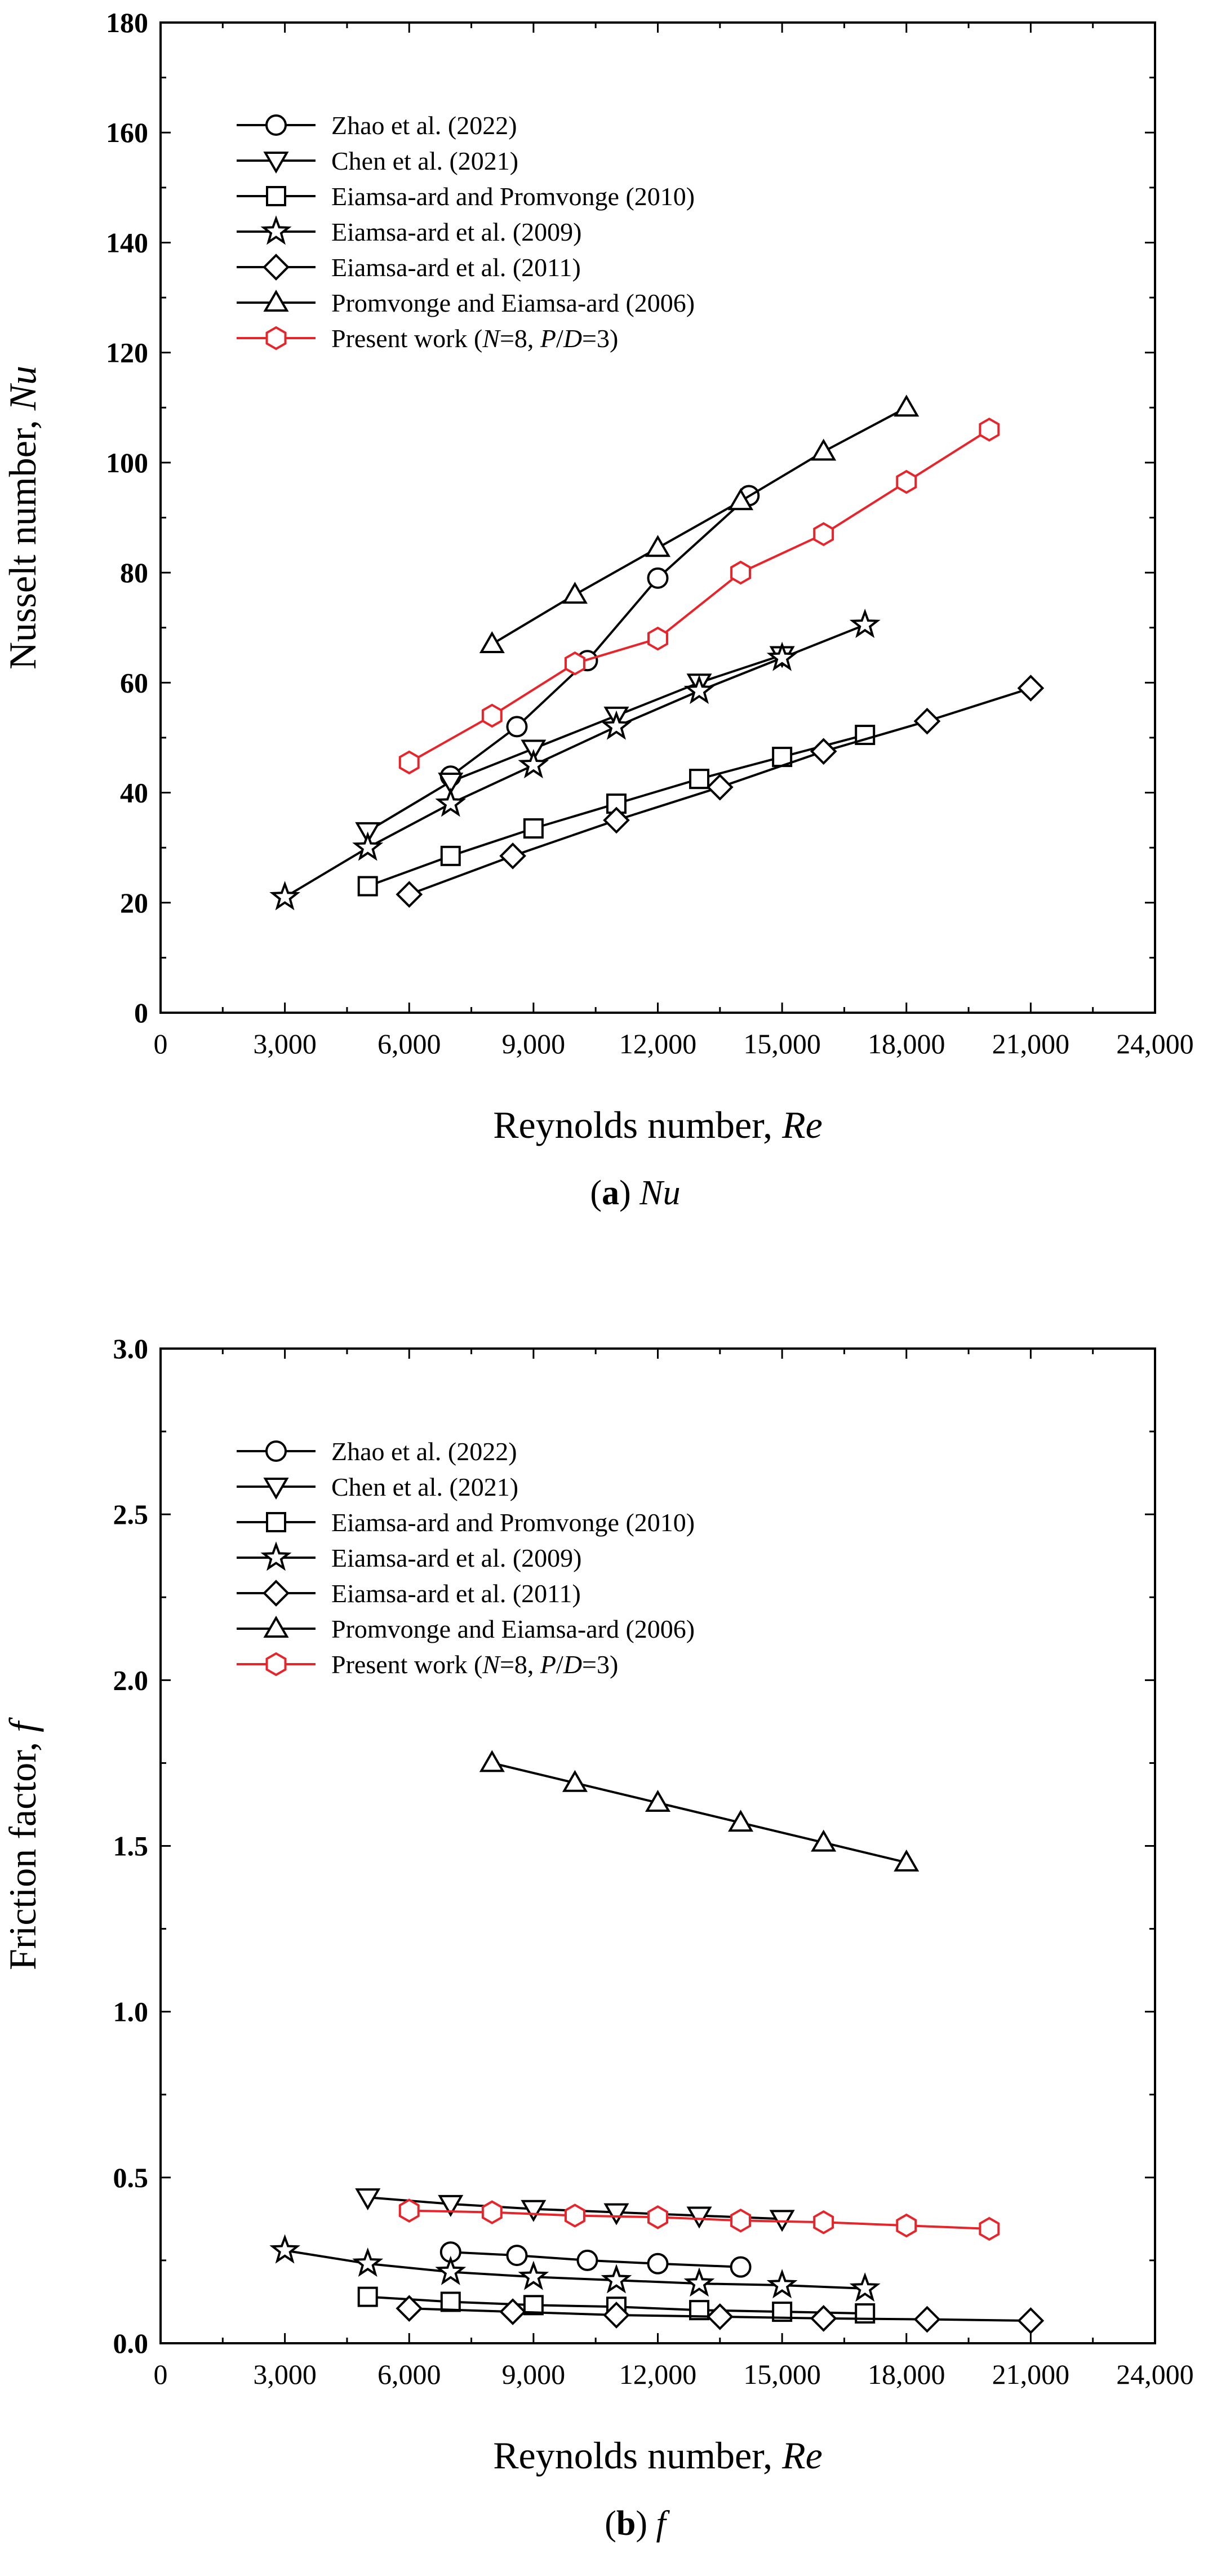 The width and height of the screenshot is (1217, 2576). Describe the element at coordinates (131, 1349) in the screenshot. I see `y-tick-label: 3.0` at that location.